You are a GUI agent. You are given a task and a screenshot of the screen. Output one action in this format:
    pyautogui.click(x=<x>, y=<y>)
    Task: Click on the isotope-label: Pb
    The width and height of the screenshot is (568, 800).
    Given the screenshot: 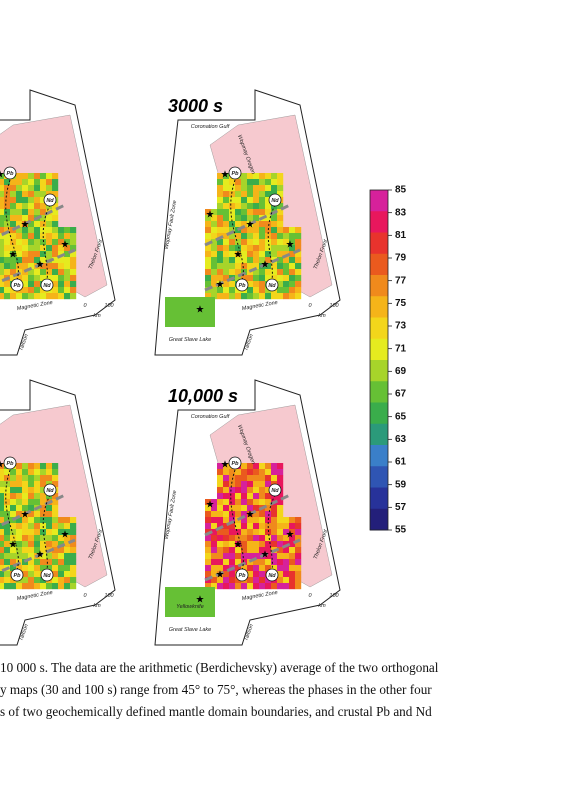 What is the action you would take?
    pyautogui.click(x=242, y=286)
    